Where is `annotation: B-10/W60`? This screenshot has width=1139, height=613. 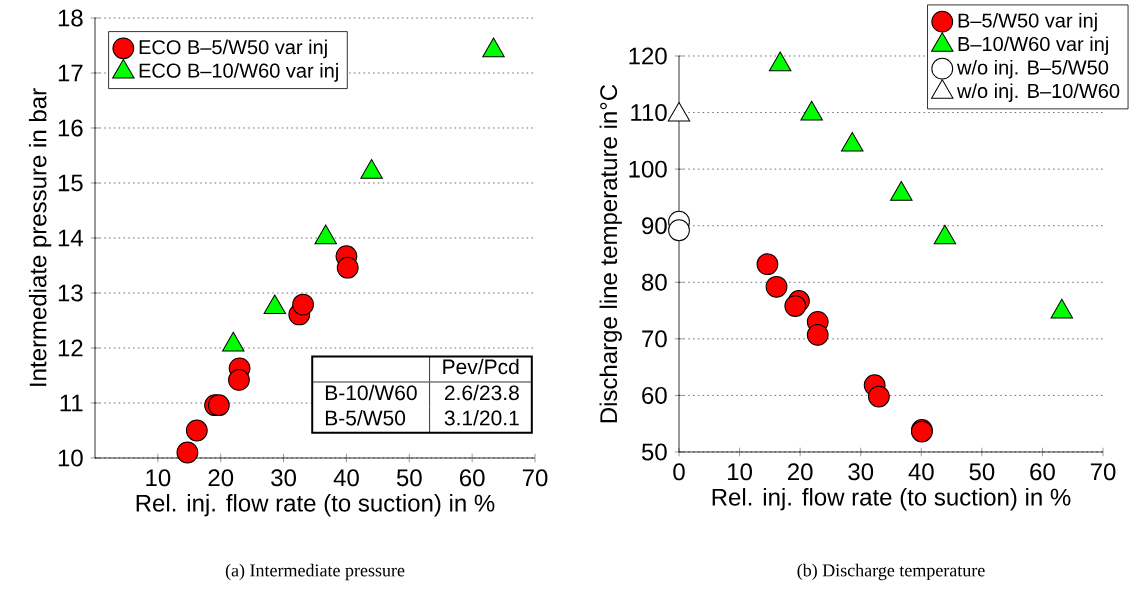 annotation: B-10/W60 is located at coordinates (371, 392).